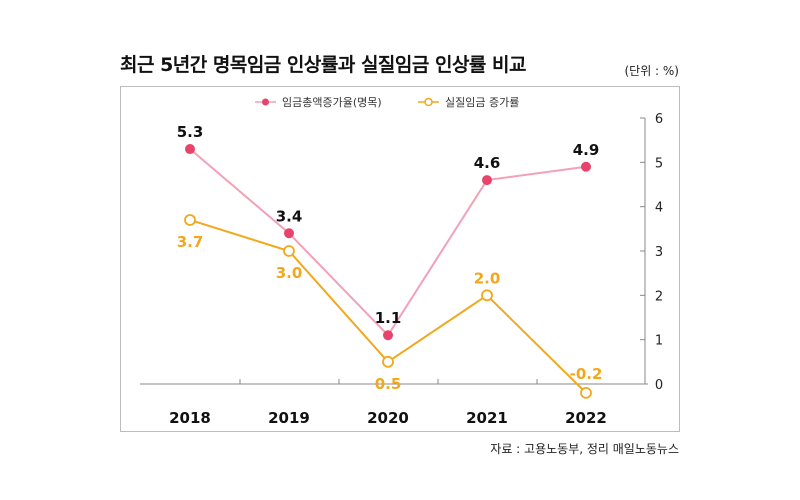 Image resolution: width=800 pixels, height=500 pixels. What do you see at coordinates (289, 216) in the screenshot?
I see `data-label-nominal: 3.4` at bounding box center [289, 216].